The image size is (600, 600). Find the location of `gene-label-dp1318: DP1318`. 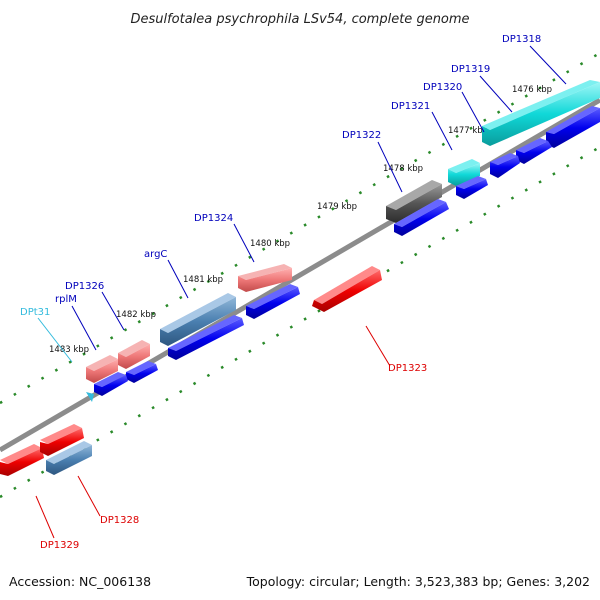

gene-label-dp1318: DP1318 is located at coordinates (521, 39).